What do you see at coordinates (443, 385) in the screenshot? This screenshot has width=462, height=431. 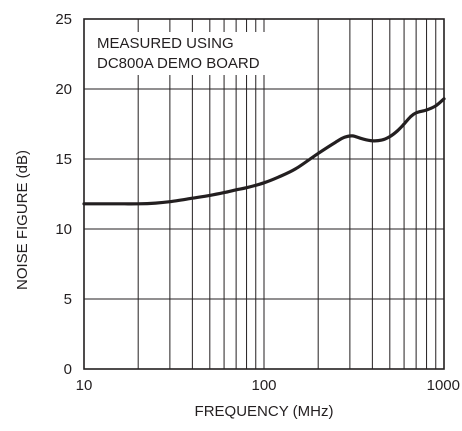 I see `x-tick-label: 1000` at bounding box center [443, 385].